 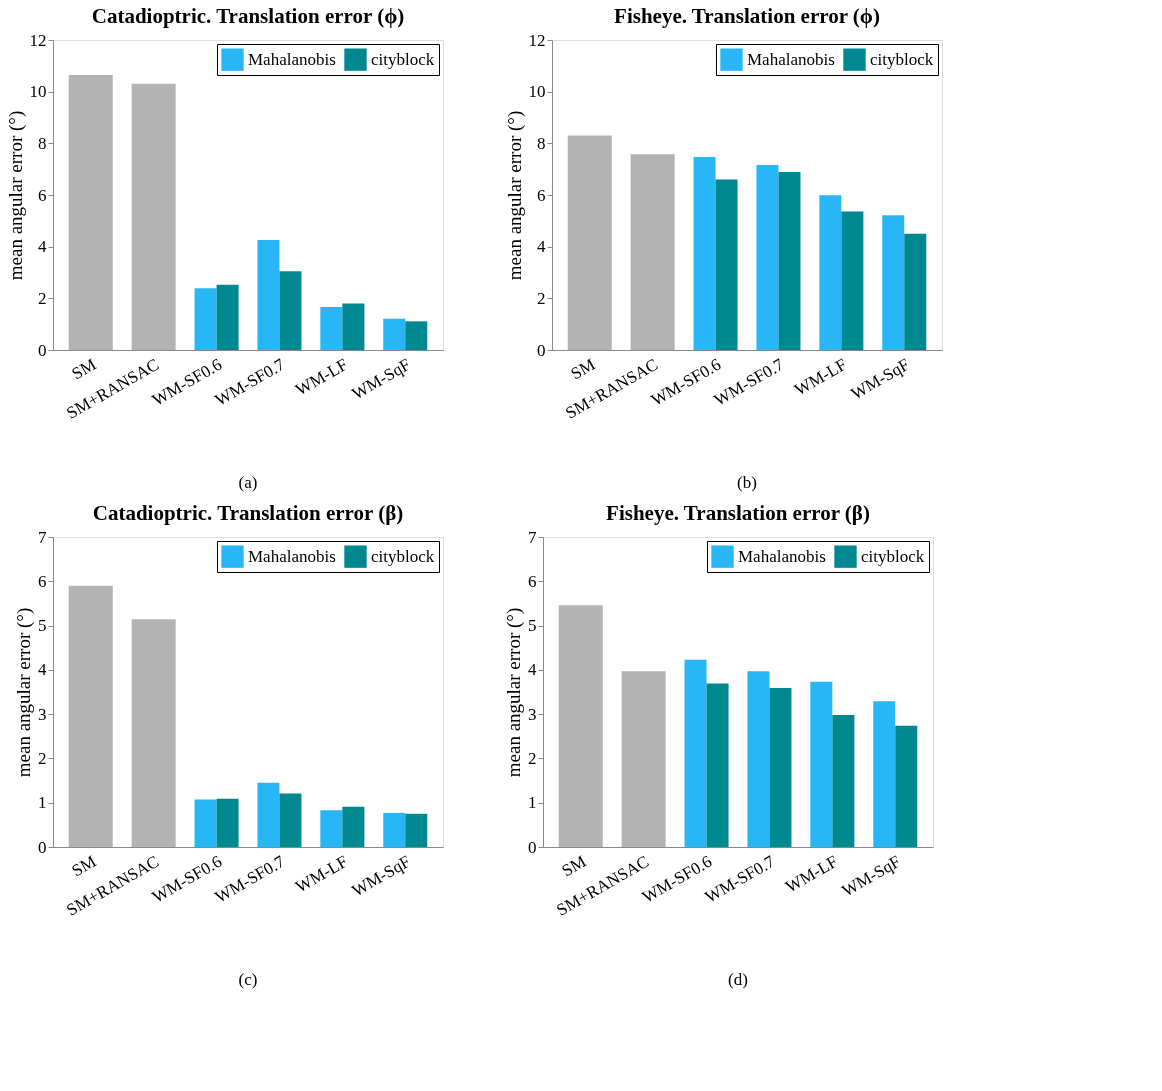 What do you see at coordinates (248, 513) in the screenshot?
I see `chart-title: Catadioptric. Translation error (β)` at bounding box center [248, 513].